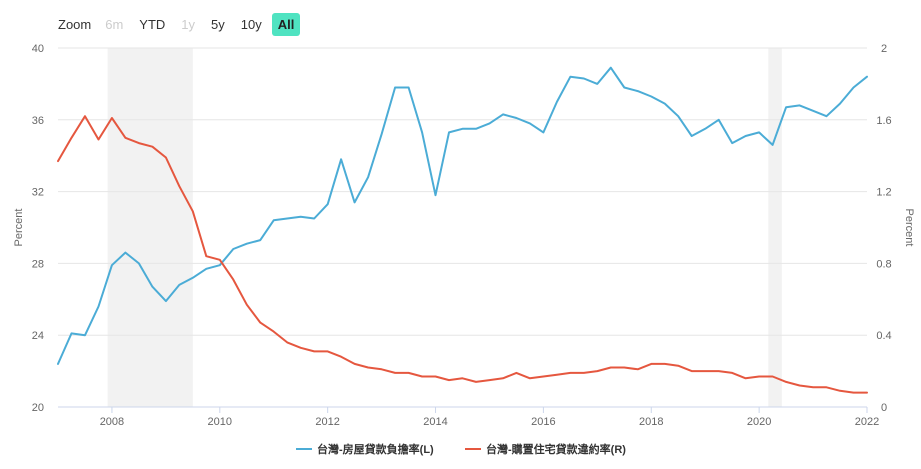  I want to click on y-left-tick-label: 24, so click(38, 336).